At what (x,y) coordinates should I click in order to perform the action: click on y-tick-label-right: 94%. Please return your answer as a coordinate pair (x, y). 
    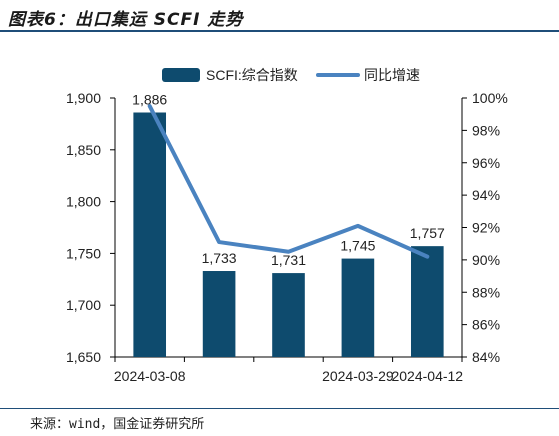
    Looking at the image, I should click on (486, 195).